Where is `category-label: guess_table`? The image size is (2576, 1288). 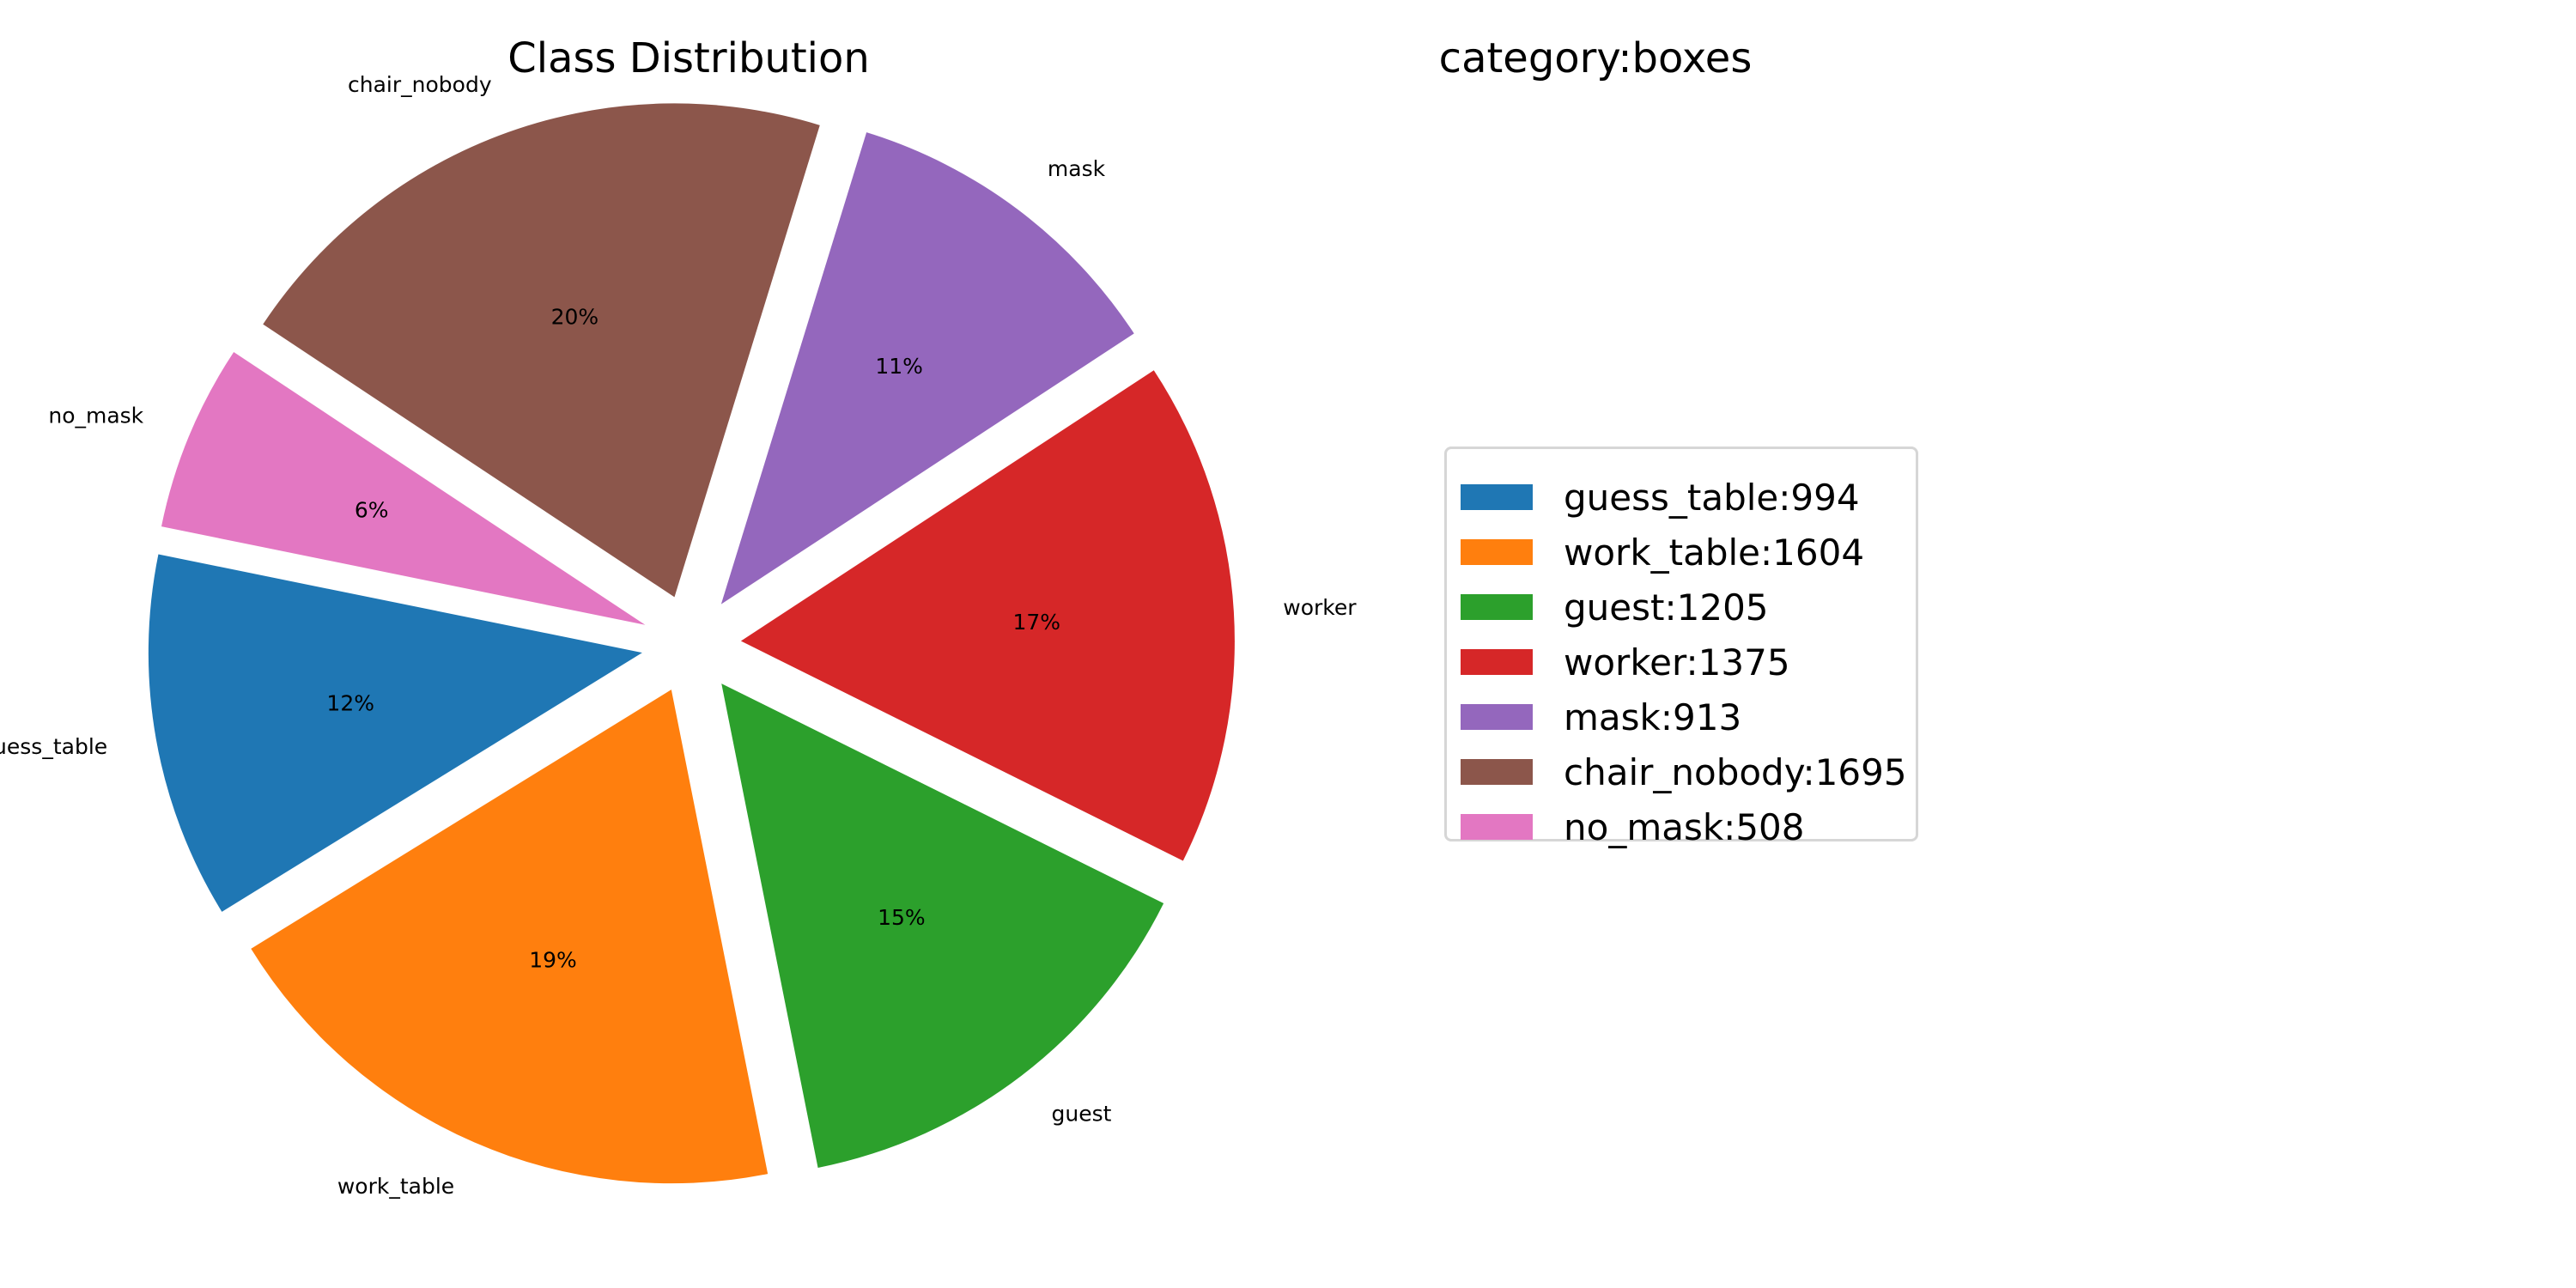
category-label: guess_table is located at coordinates (53, 746).